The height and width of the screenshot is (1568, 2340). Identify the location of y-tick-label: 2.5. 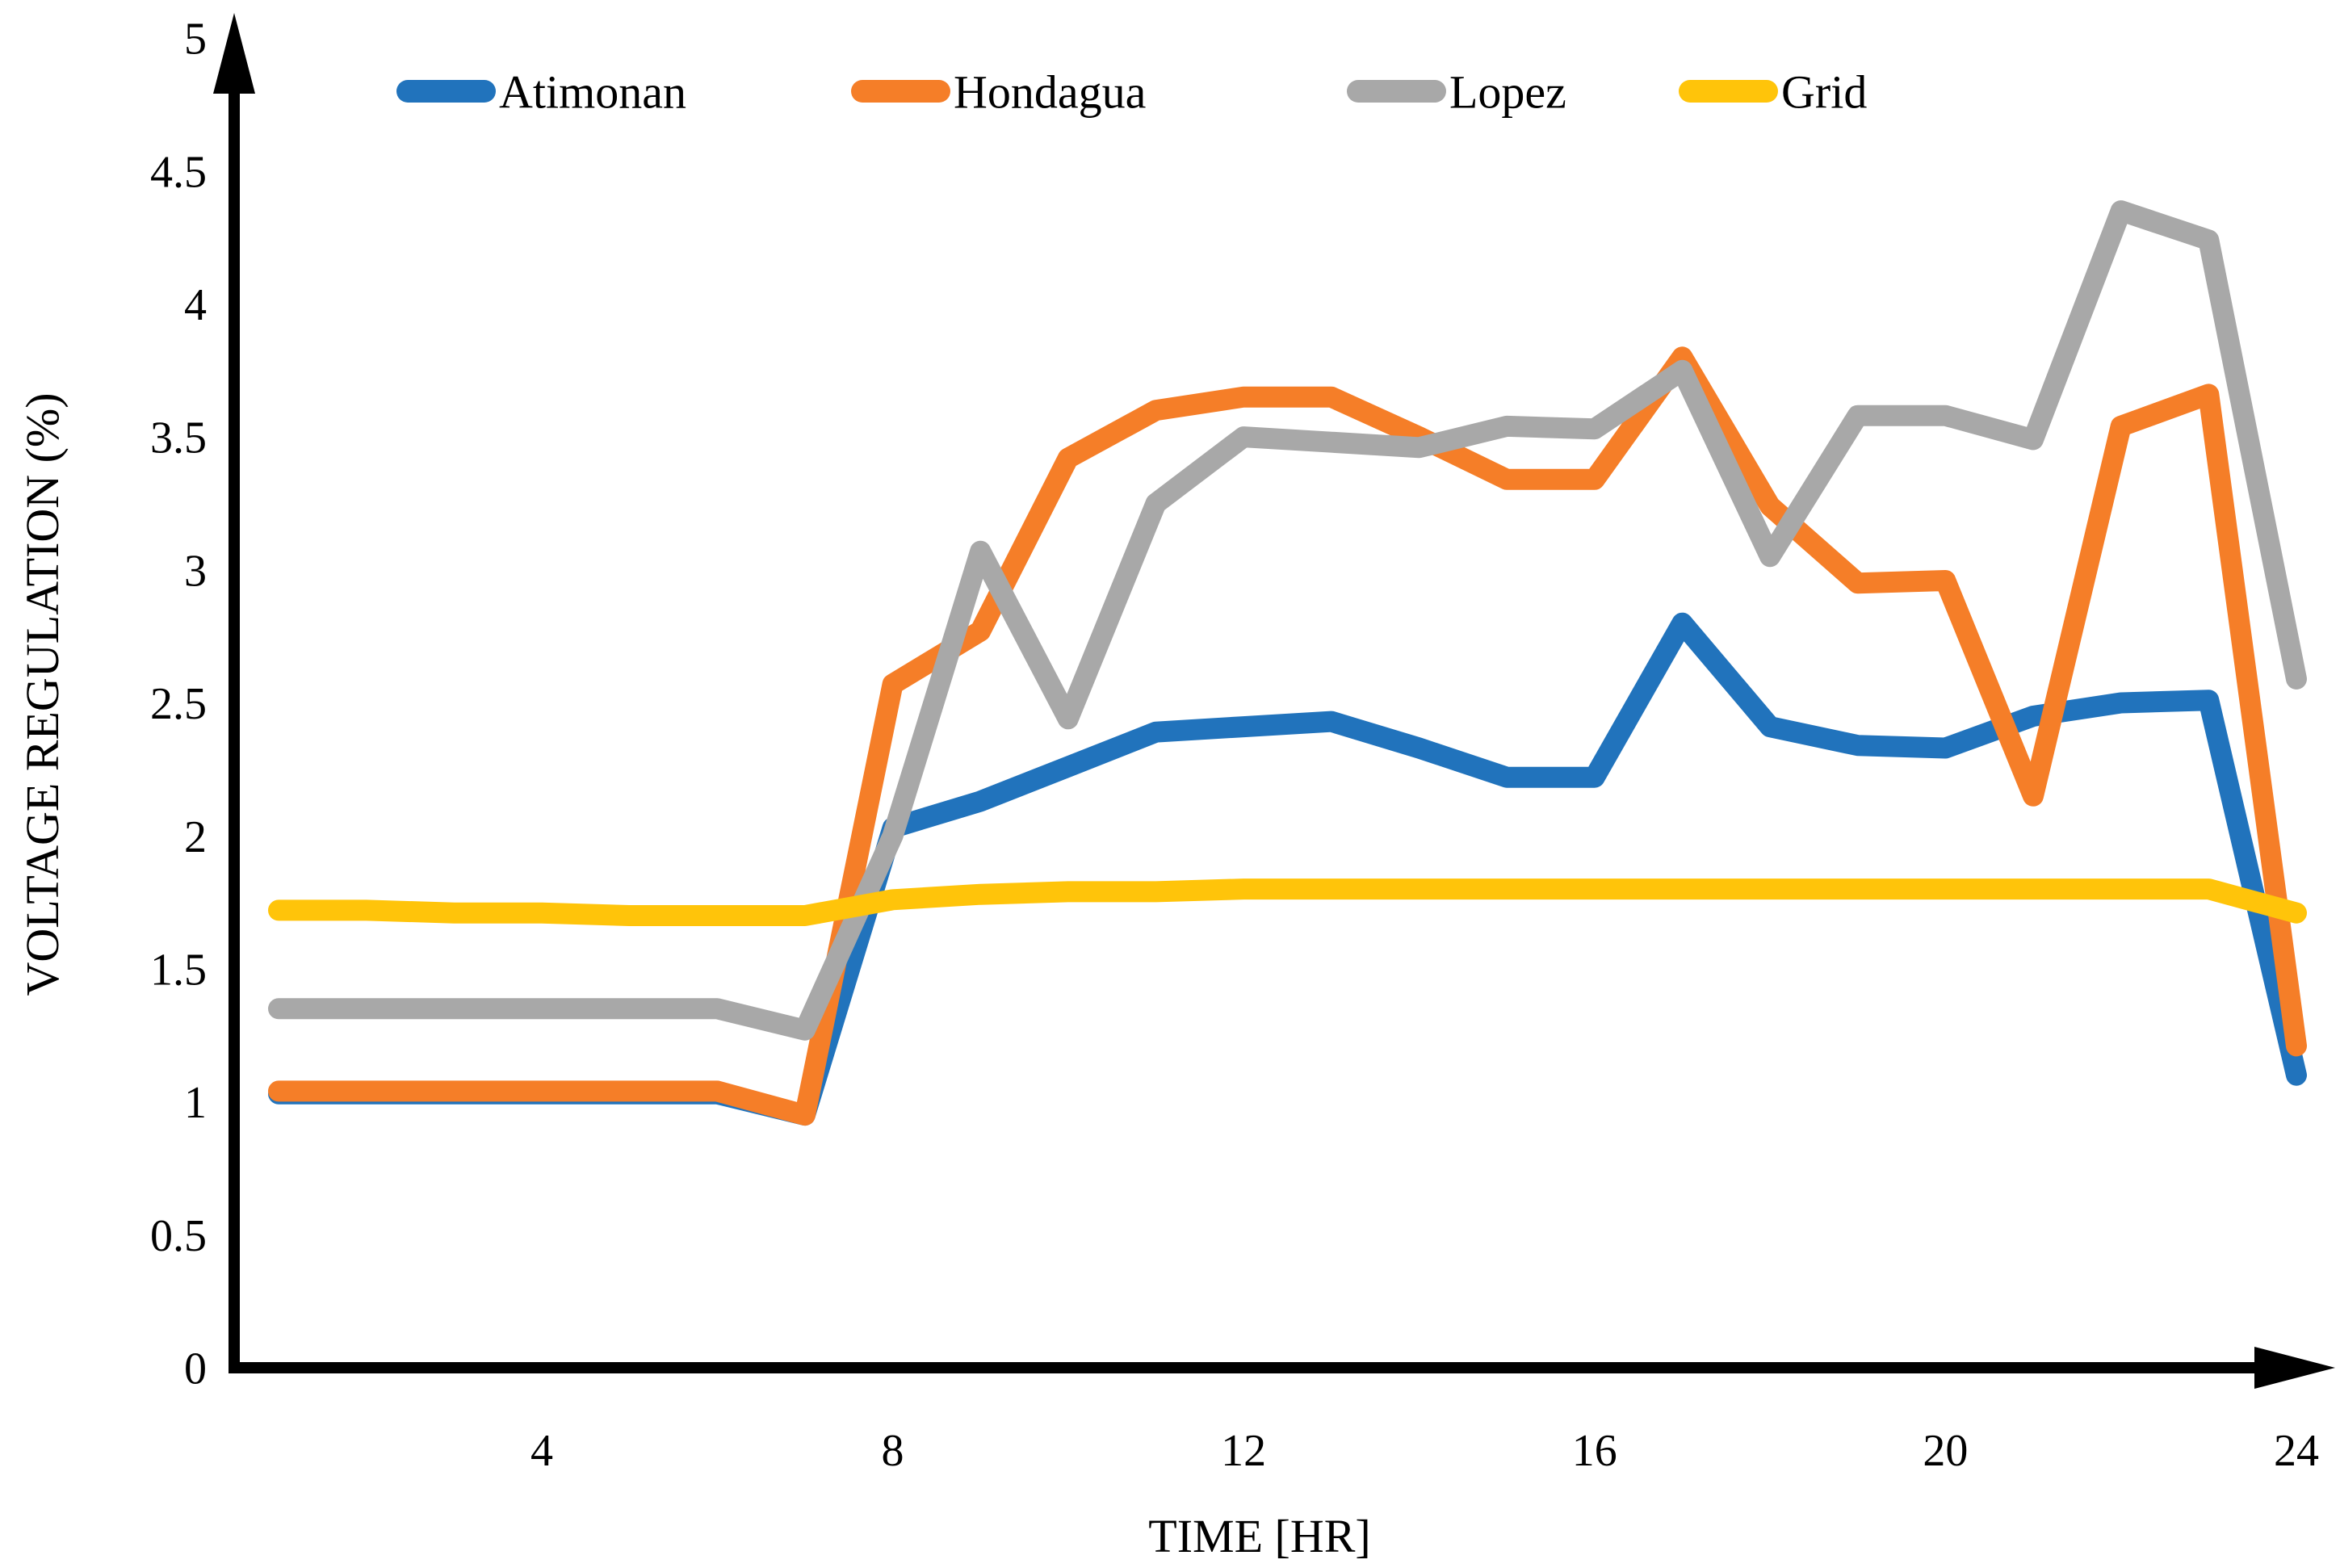
(178, 704).